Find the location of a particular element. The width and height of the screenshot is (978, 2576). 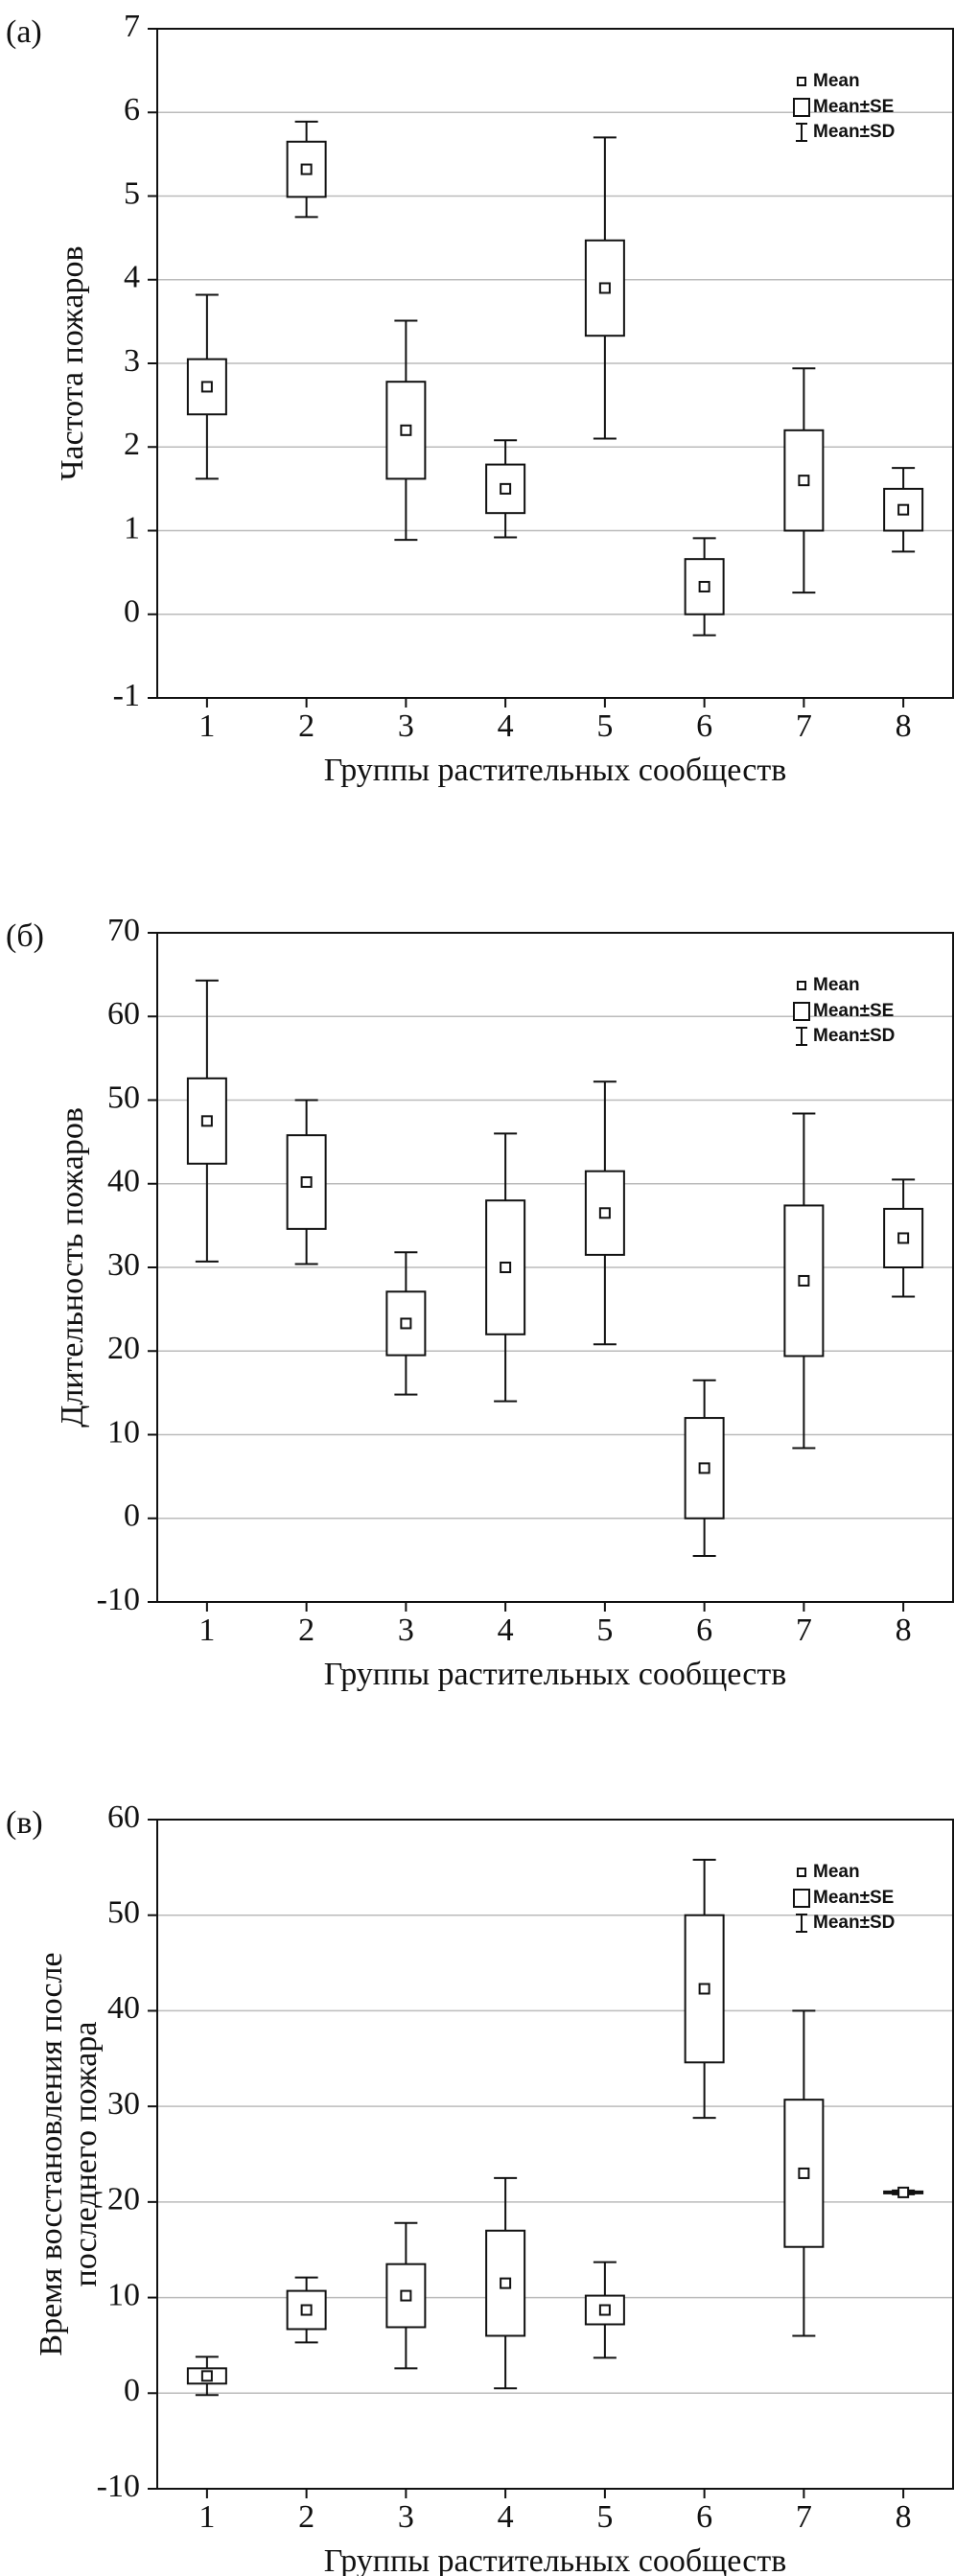

y-tick-label: 70 is located at coordinates (123, 930).